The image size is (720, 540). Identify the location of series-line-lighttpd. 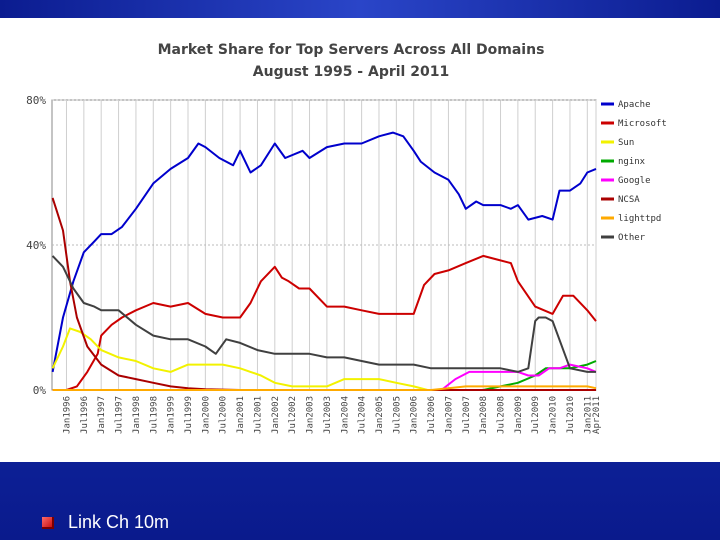
(324, 388).